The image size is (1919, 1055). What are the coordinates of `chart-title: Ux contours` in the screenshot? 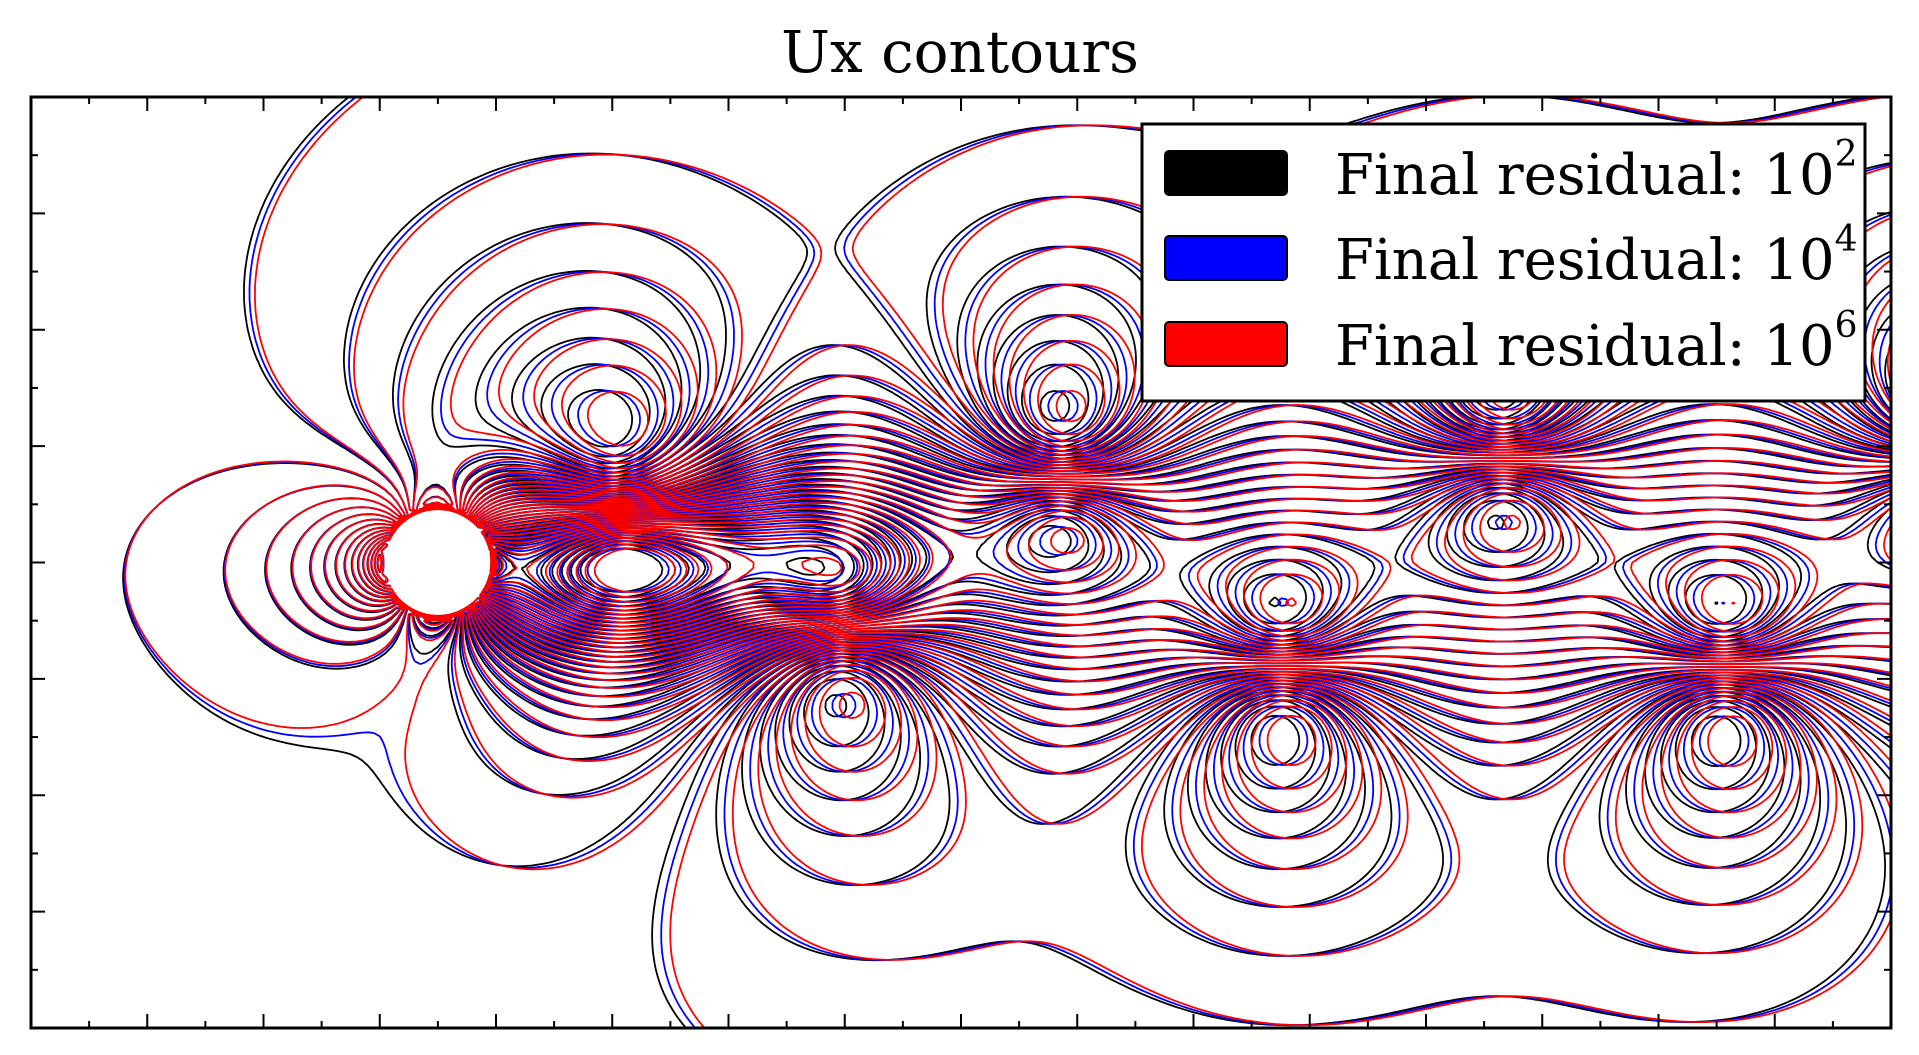 It's located at (960, 52).